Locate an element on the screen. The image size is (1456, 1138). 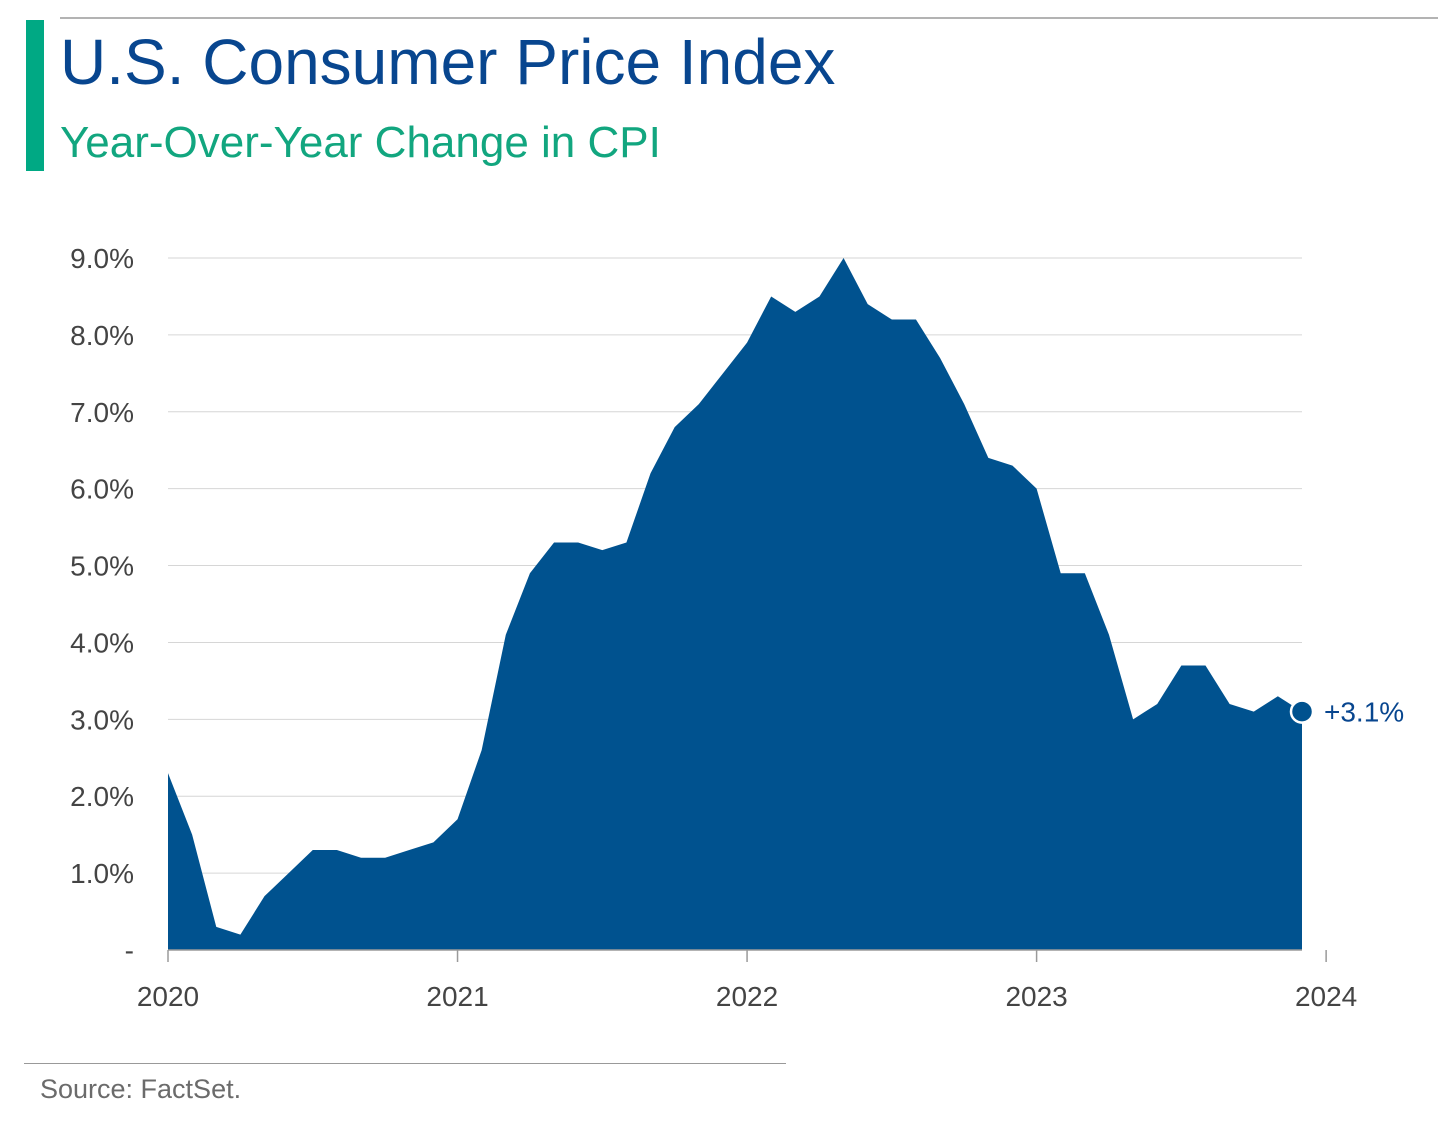
x-tick-label: 2021 is located at coordinates (457, 996).